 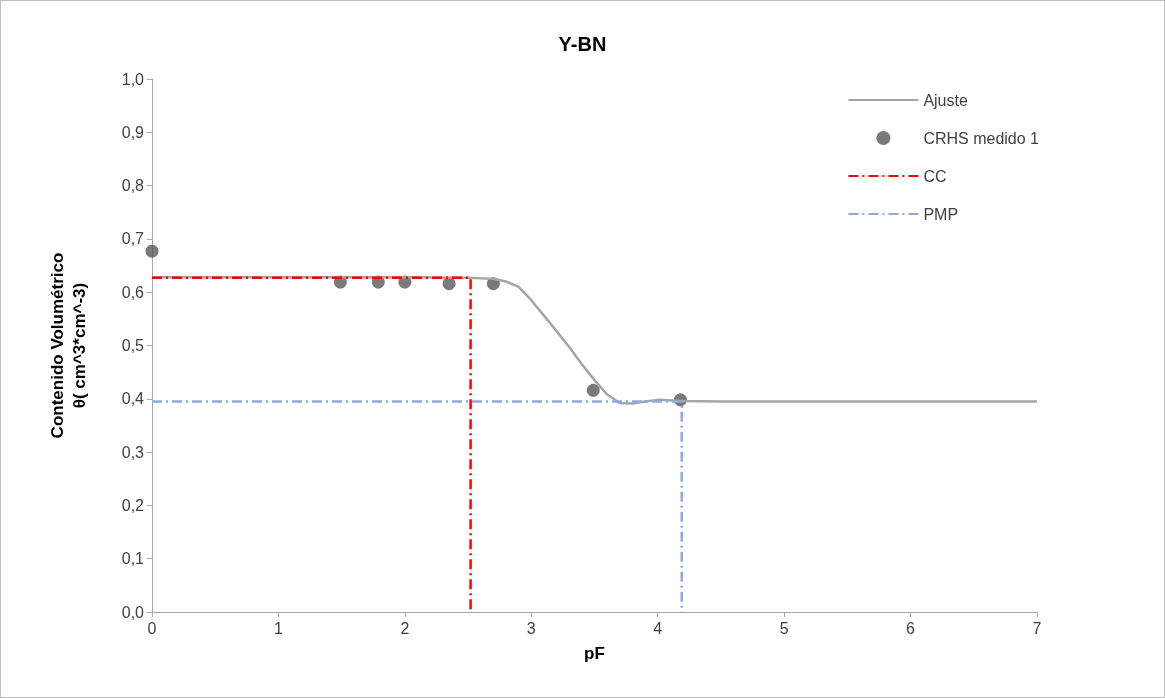 What do you see at coordinates (133, 345) in the screenshot?
I see `y-tick-label: 0,5` at bounding box center [133, 345].